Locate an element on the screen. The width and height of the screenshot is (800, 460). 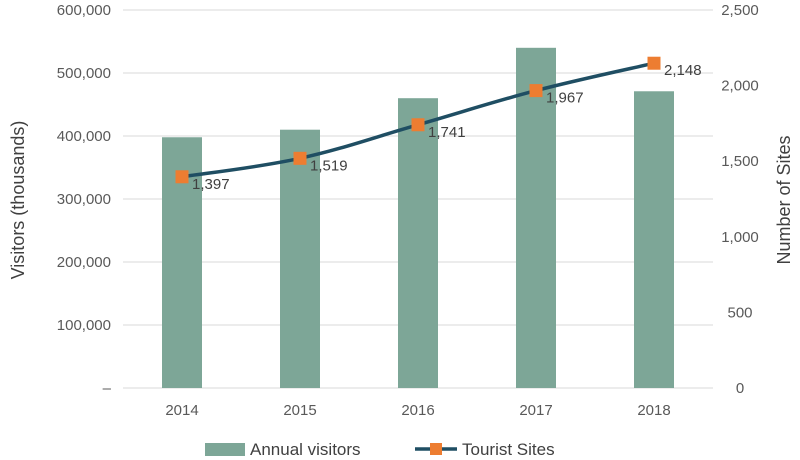
data-label-2016: 1,741 is located at coordinates (447, 132).